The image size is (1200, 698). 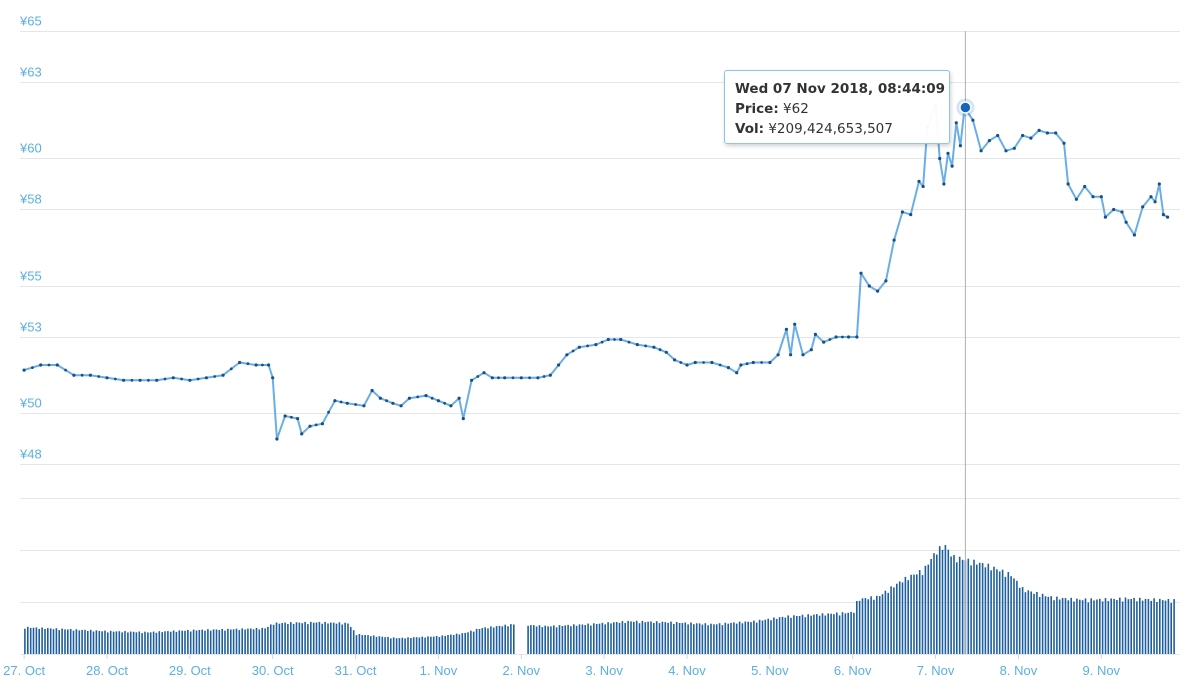 I want to click on tooltip-price-value: ¥62, so click(x=796, y=109).